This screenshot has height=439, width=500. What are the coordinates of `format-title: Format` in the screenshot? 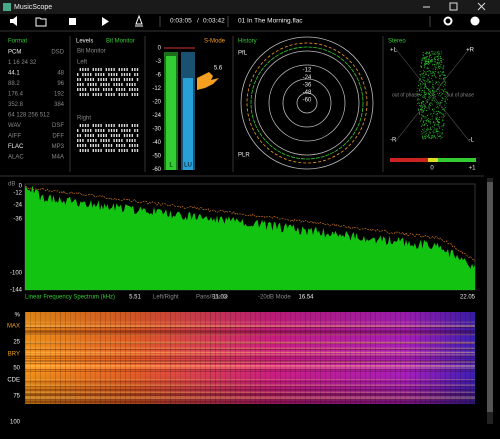 It's located at (17, 42).